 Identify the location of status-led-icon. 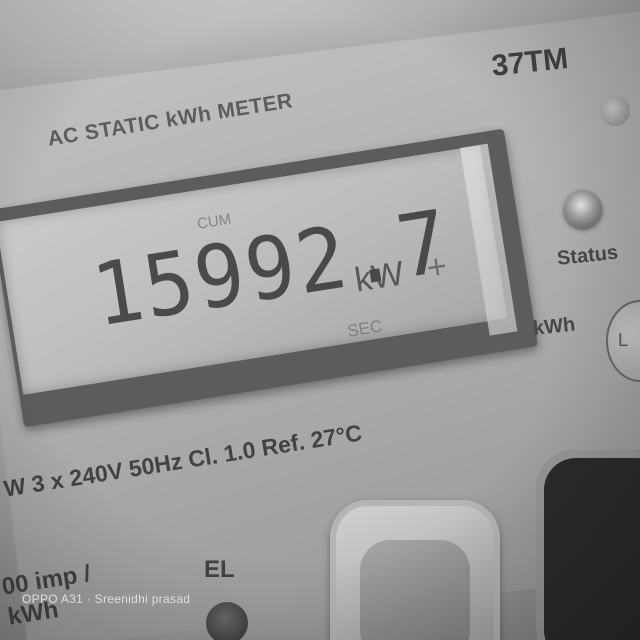
(583, 209).